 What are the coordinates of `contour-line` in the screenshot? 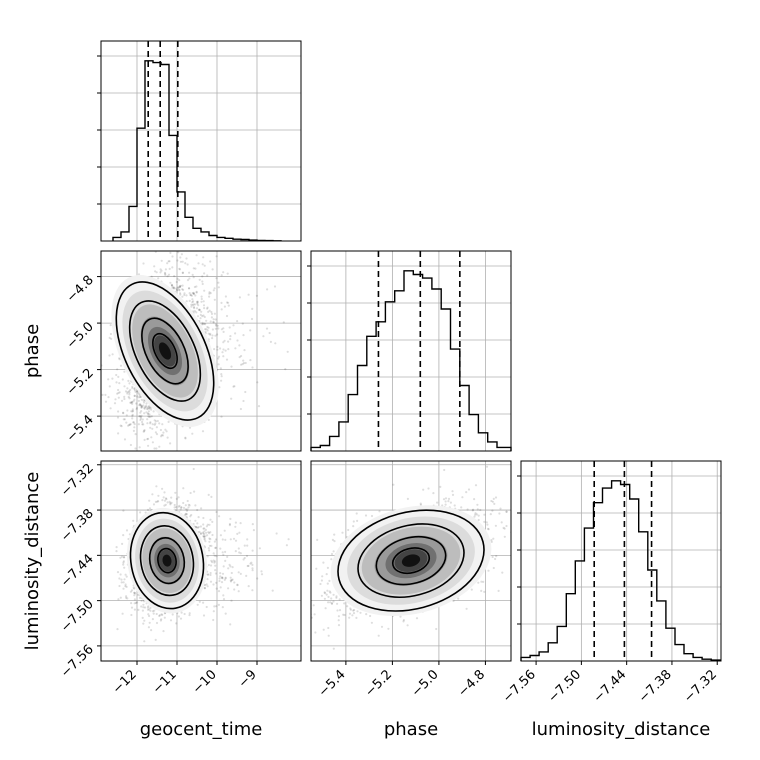 It's located at (165, 351).